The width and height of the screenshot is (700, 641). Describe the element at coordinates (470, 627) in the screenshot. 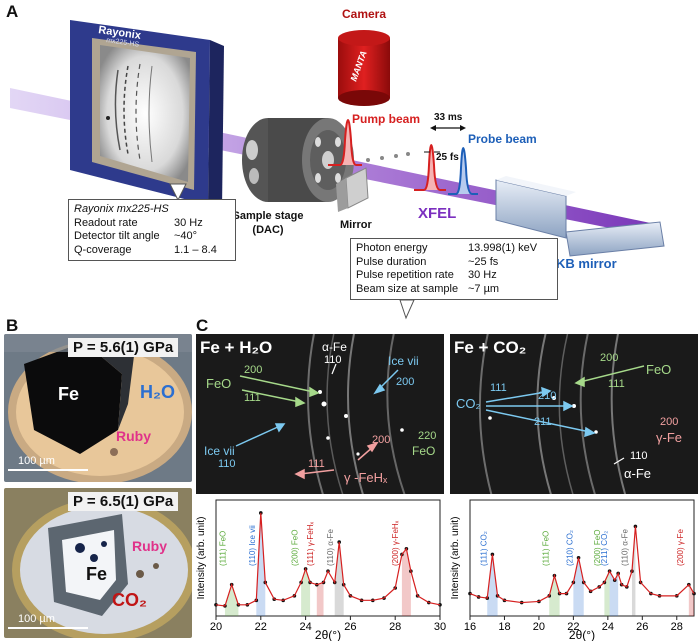

I see `x-tick-label: 16` at that location.